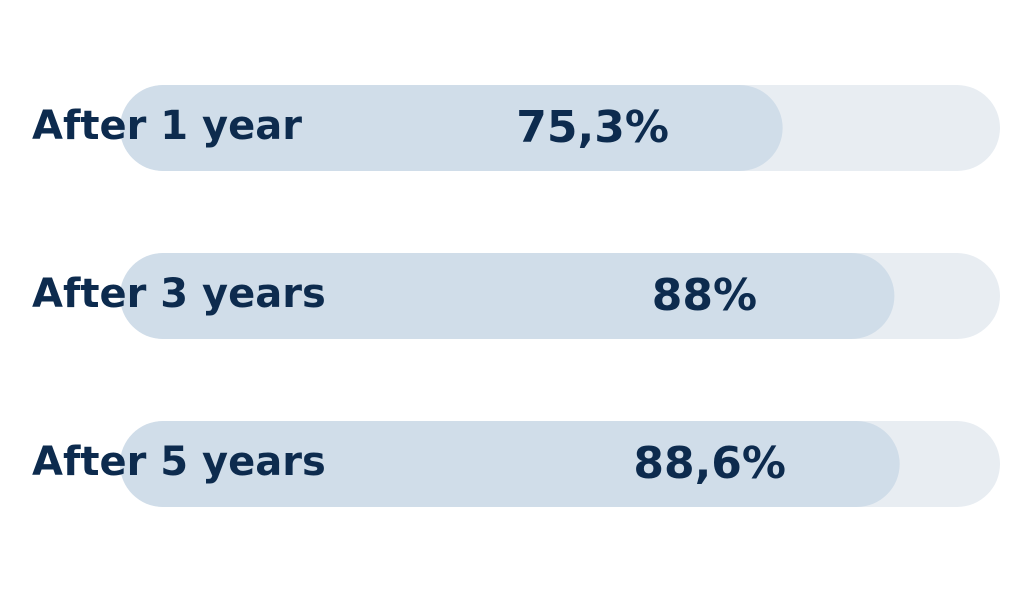 The image size is (1024, 604). What do you see at coordinates (167, 126) in the screenshot?
I see `category-label: After 1 year` at bounding box center [167, 126].